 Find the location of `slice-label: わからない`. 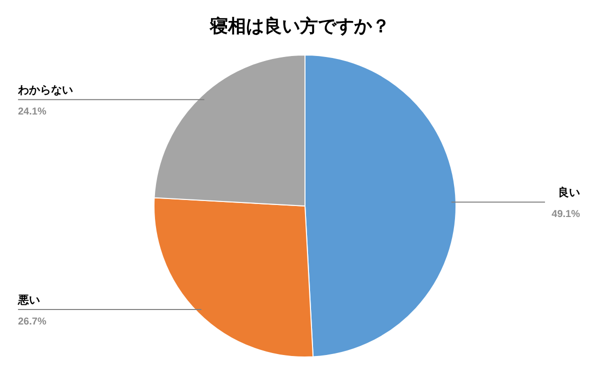

slice-label: わからない is located at coordinates (45, 90).